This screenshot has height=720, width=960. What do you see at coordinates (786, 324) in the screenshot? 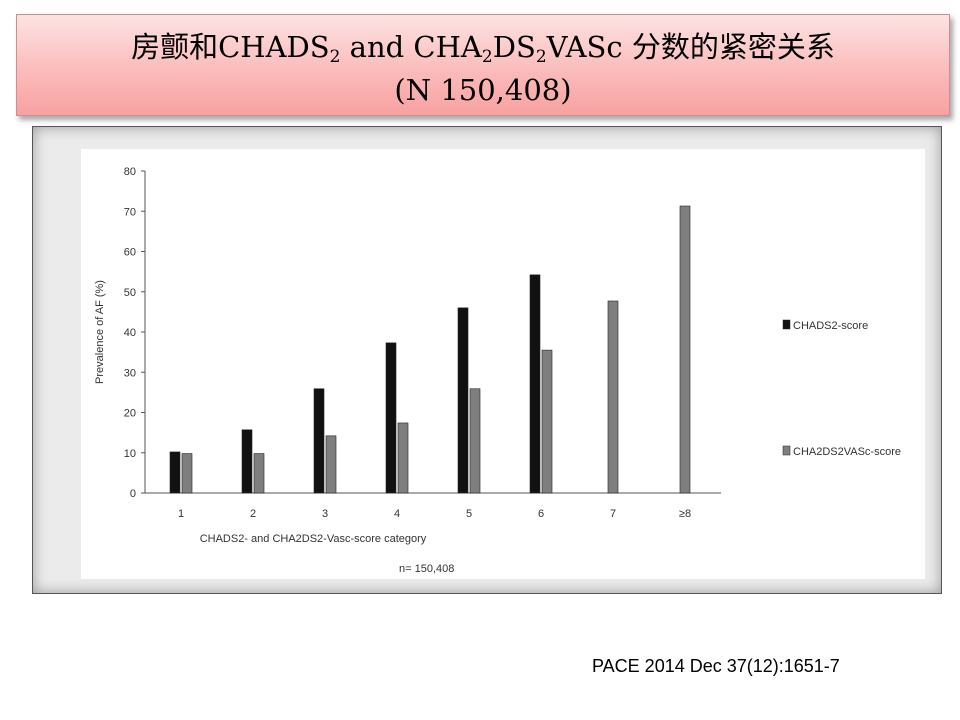
I see `legend-swatch-chads2` at bounding box center [786, 324].